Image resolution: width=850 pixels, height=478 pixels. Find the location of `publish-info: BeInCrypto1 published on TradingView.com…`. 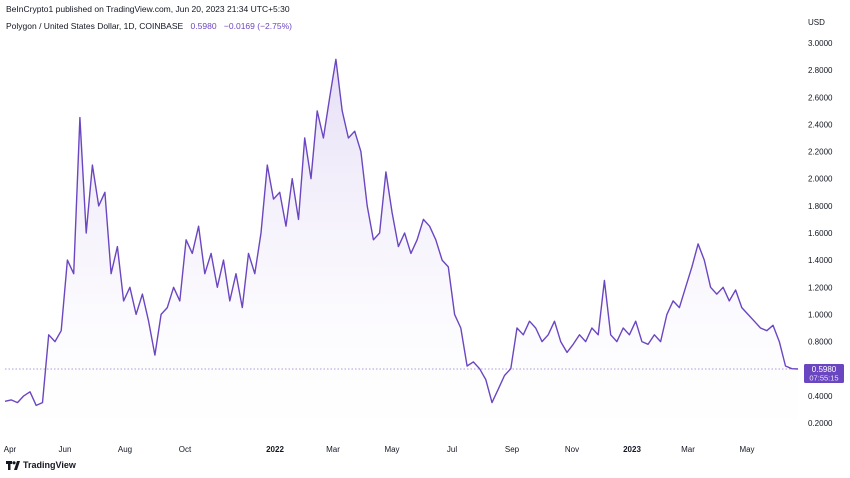

publish-info: BeInCrypto1 published on TradingView.com… is located at coordinates (148, 9).